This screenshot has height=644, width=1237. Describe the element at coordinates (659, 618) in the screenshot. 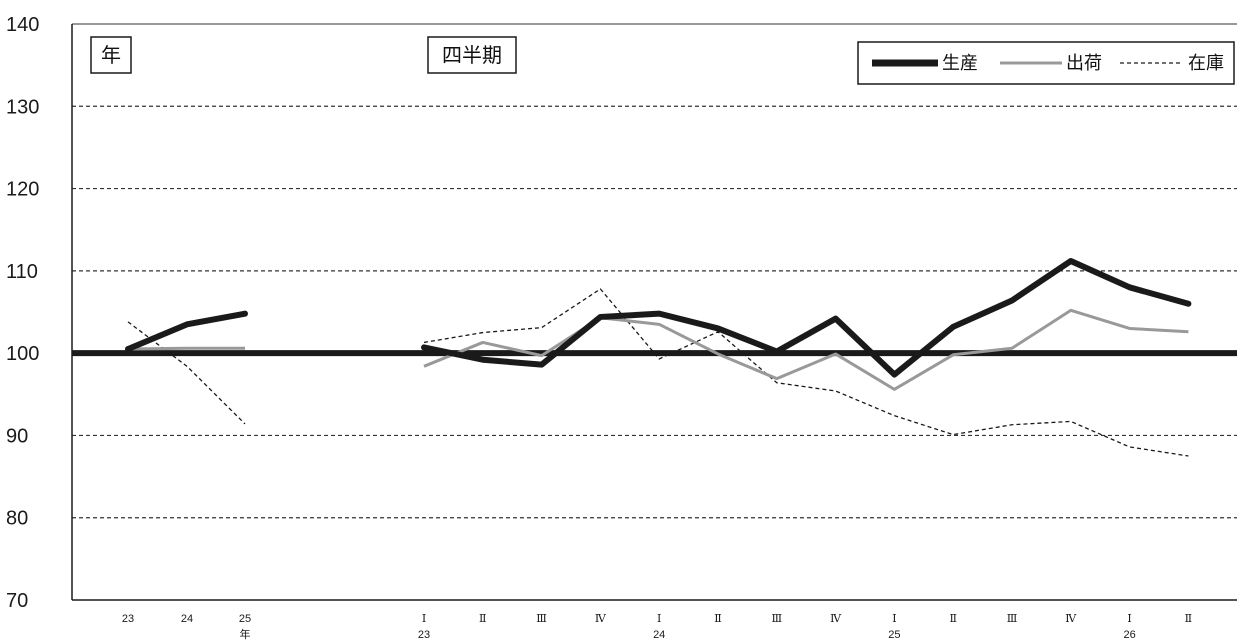

I see `x-tick-quarter-4: Ⅰ` at that location.